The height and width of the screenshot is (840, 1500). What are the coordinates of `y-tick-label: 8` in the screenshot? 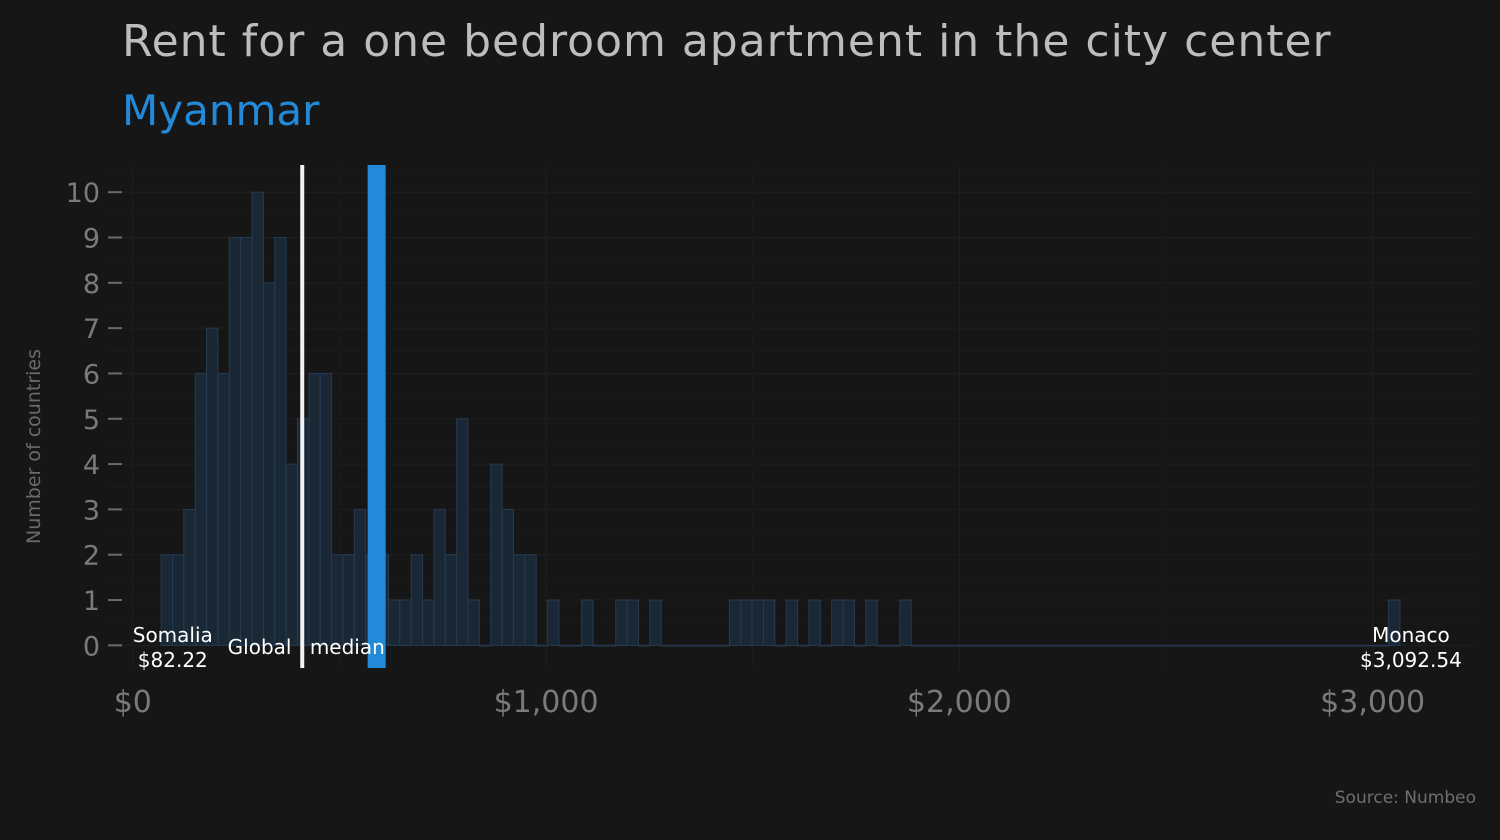 It's located at (91, 284).